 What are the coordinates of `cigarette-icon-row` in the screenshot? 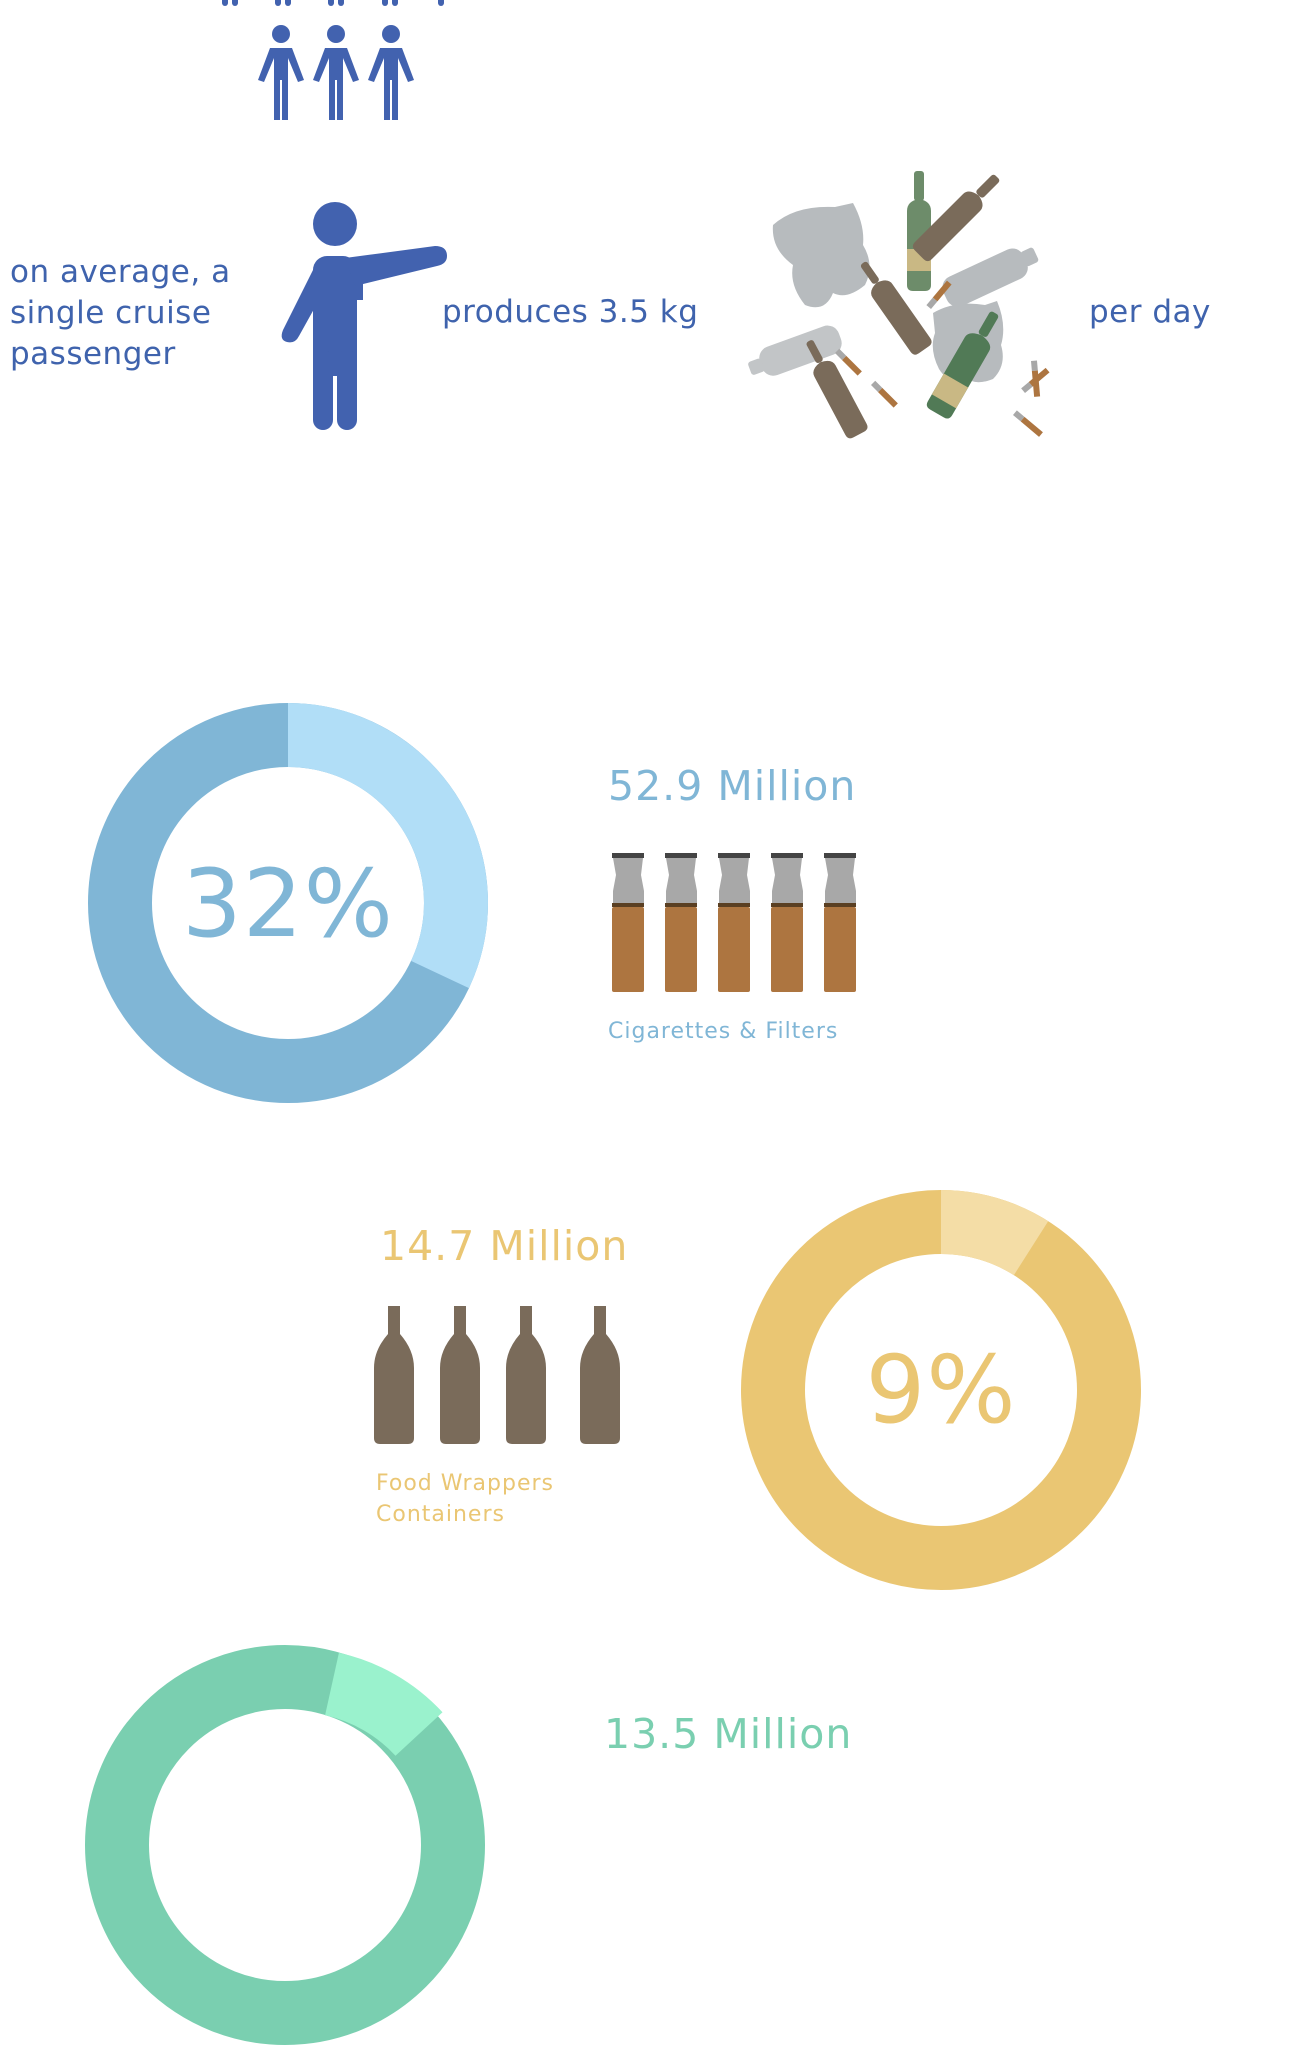 It's located at (734, 922).